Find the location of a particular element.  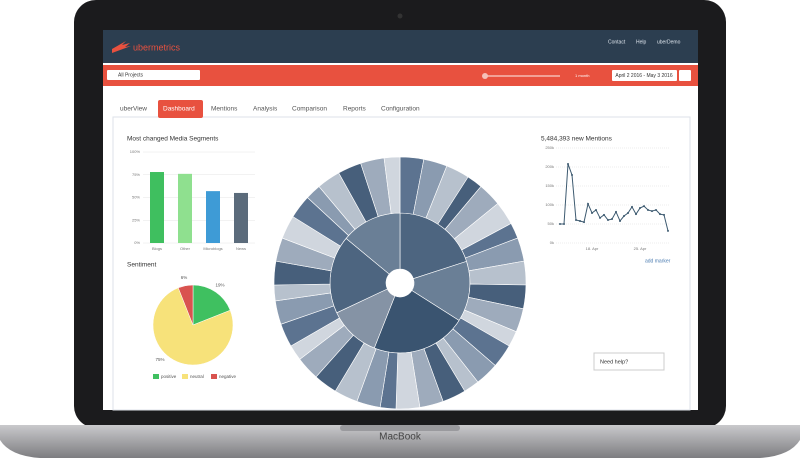

camera is located at coordinates (400, 16).